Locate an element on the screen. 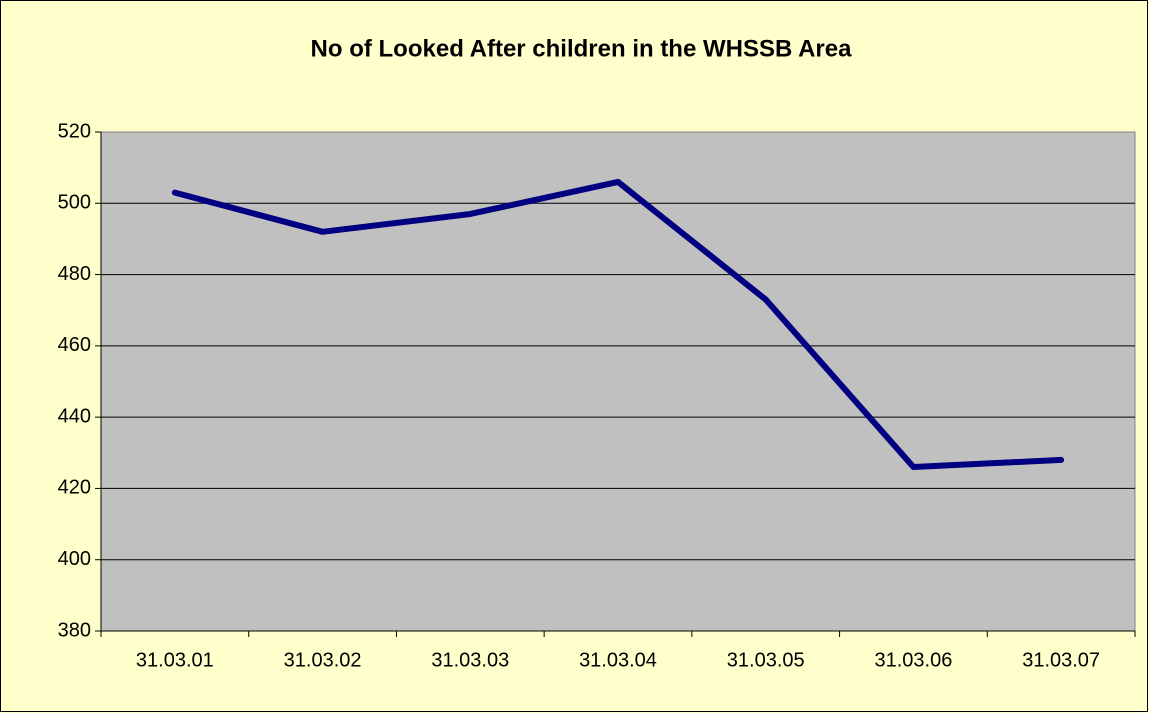  y-tick-label: 400 is located at coordinates (74, 559).